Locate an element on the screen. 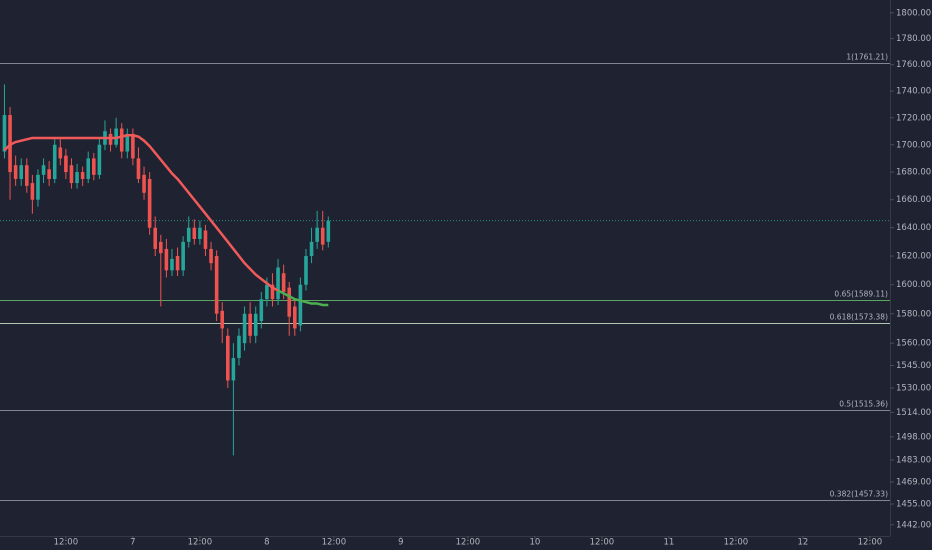 Image resolution: width=932 pixels, height=550 pixels. fib-level-label: 0.5(1515.36) is located at coordinates (863, 404).